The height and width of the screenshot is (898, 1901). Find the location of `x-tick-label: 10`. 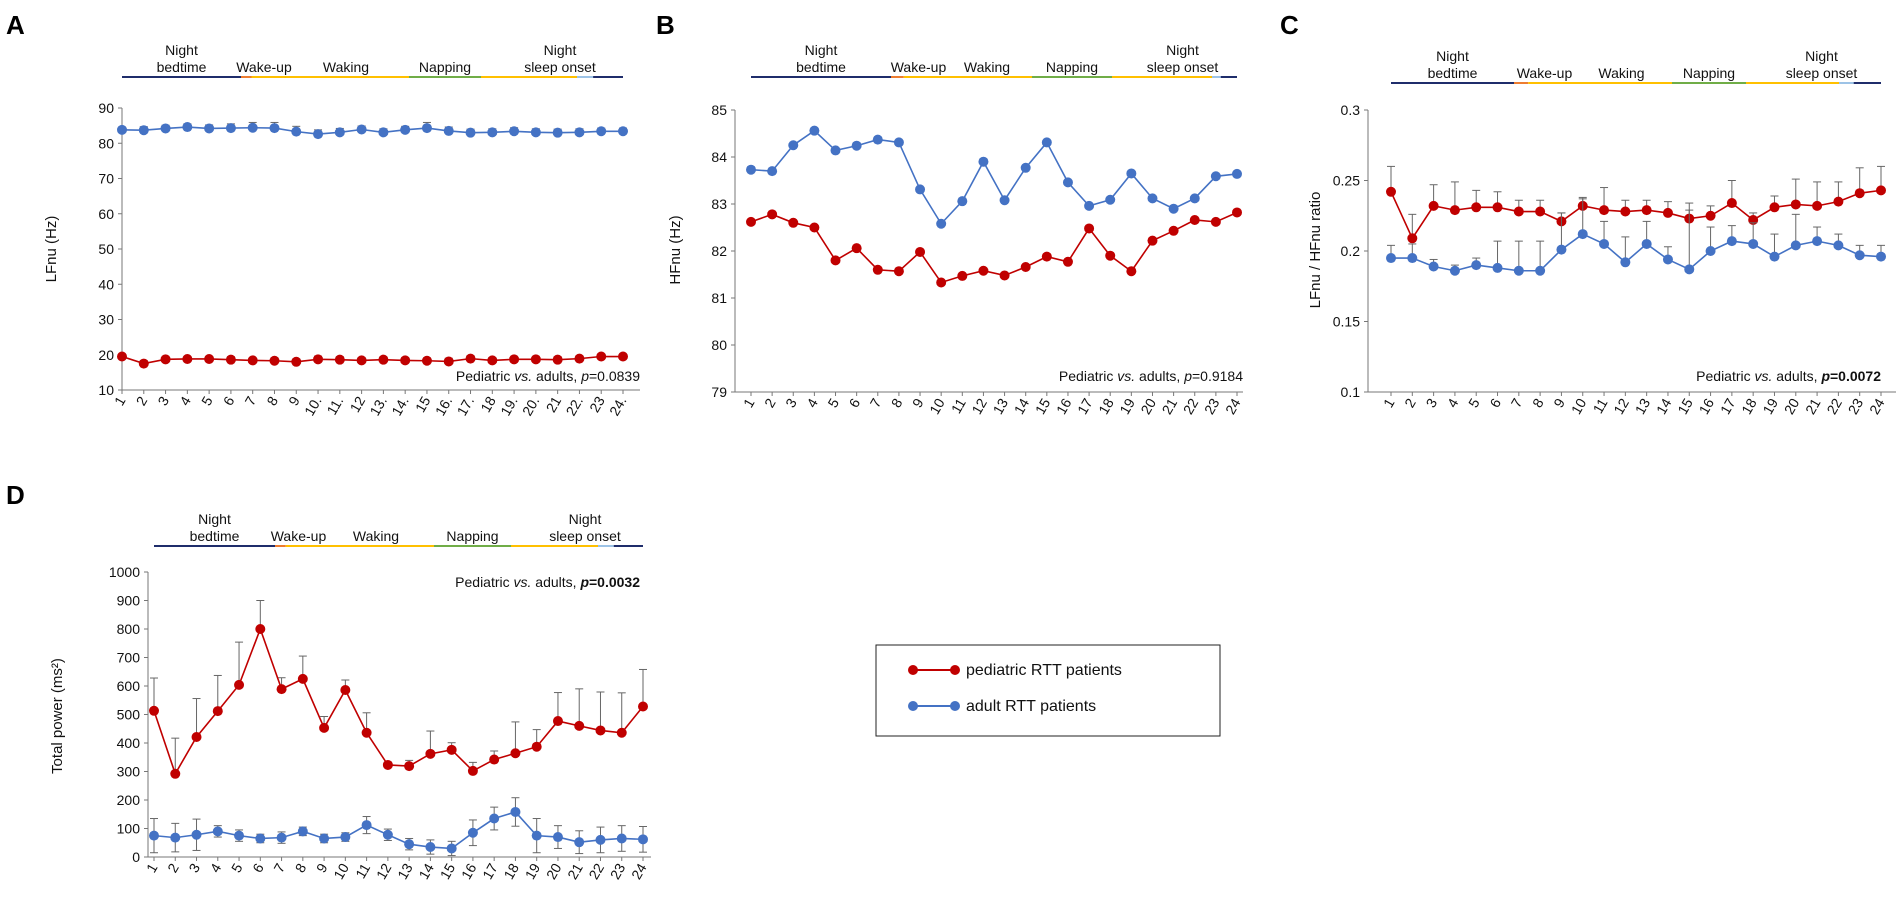

x-tick-label: 10 is located at coordinates (341, 871).